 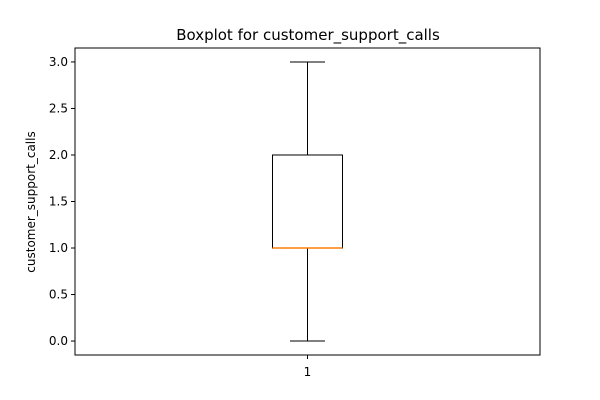 I want to click on y-tick-label: 2.0, so click(x=58, y=155).